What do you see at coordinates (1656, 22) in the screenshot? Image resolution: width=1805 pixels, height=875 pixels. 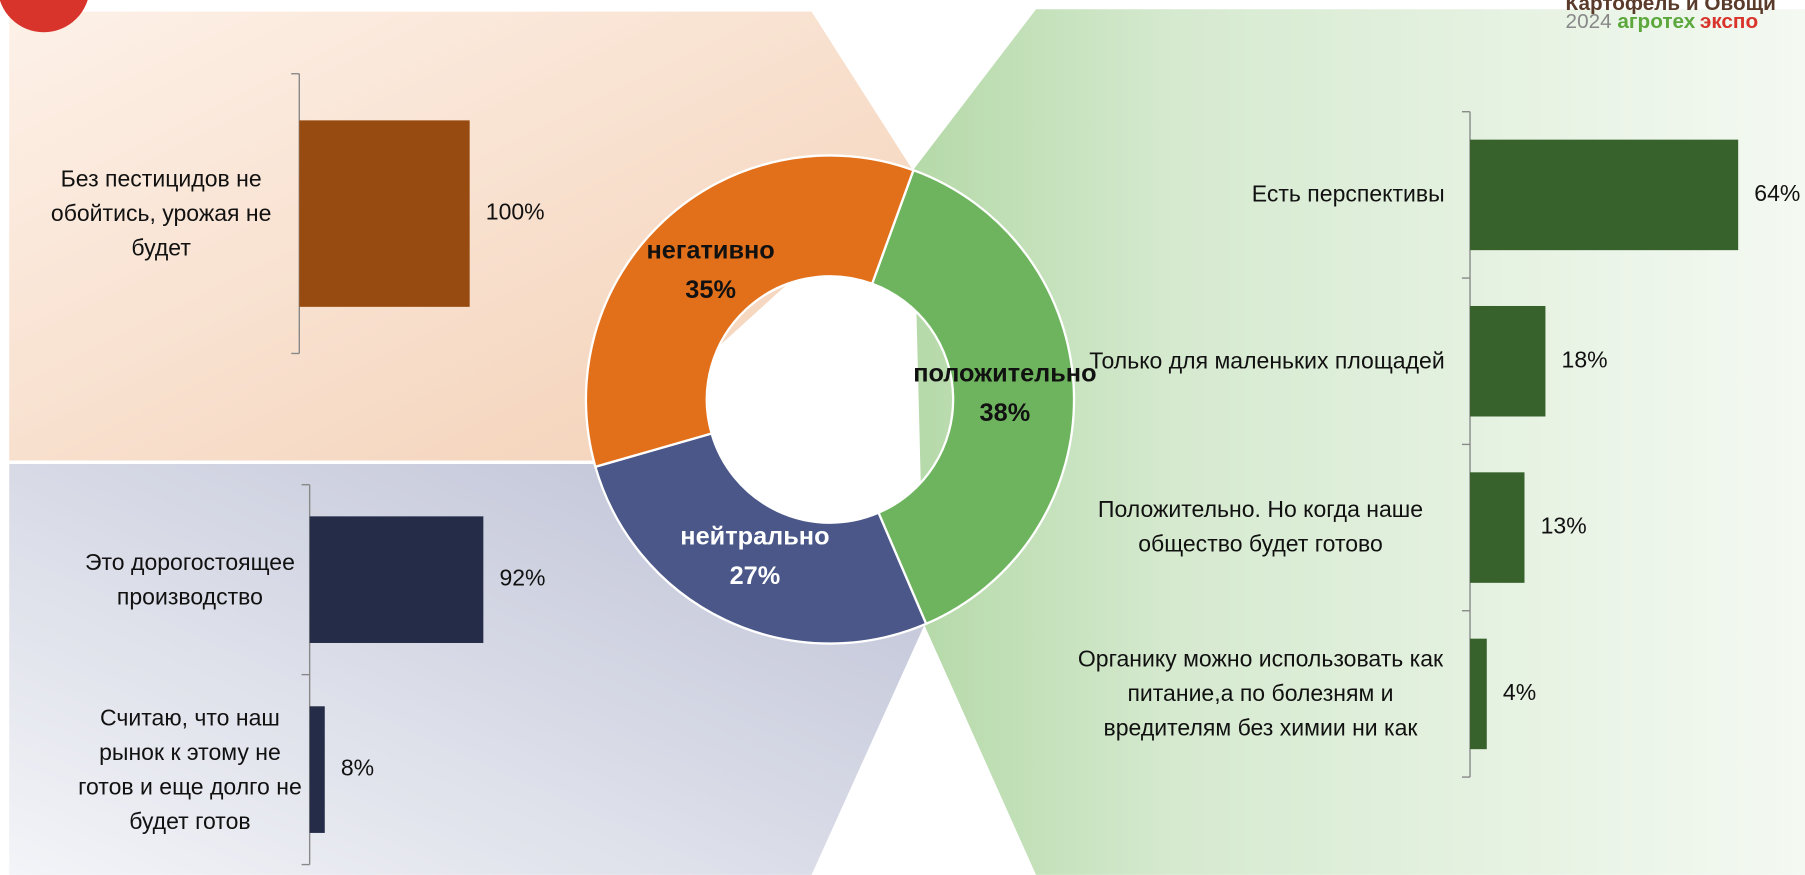 I see `logo-brand1: агротех` at bounding box center [1656, 22].